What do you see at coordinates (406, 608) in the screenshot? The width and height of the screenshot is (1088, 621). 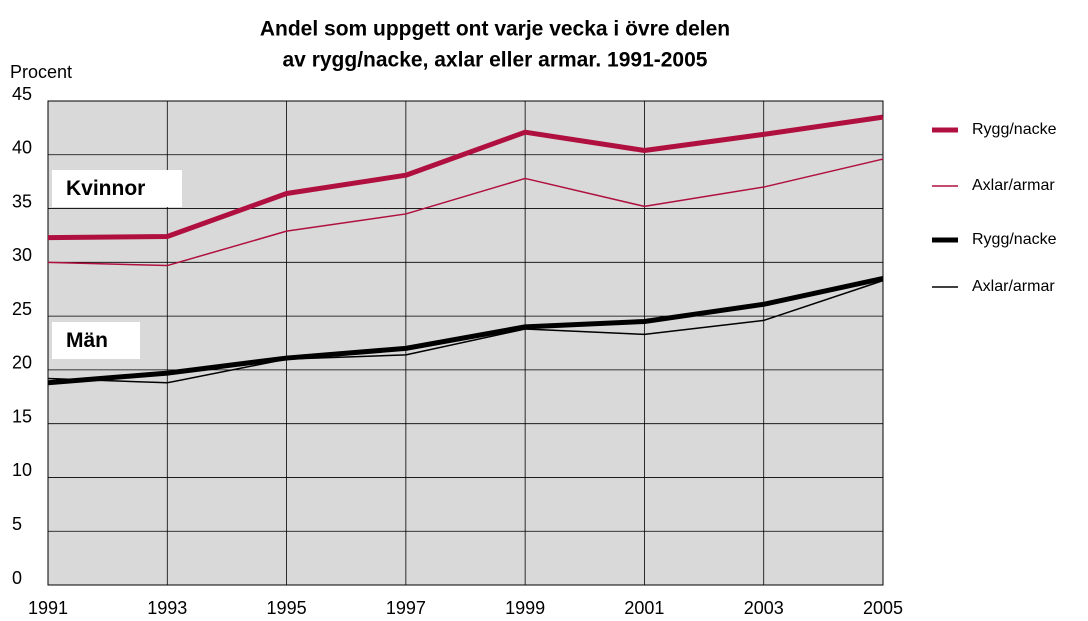 I see `x-tick-label: 1997` at bounding box center [406, 608].